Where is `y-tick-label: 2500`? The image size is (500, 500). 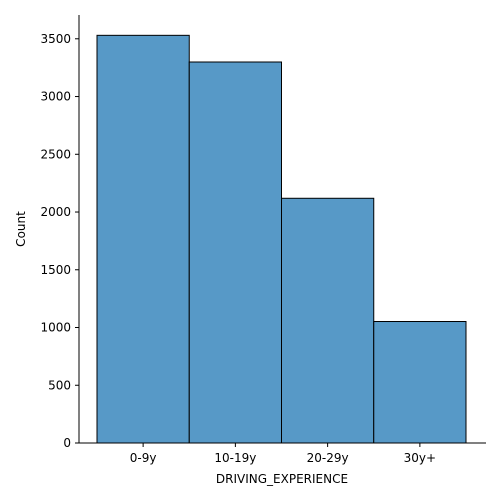 y-tick-label: 2500 is located at coordinates (55, 154).